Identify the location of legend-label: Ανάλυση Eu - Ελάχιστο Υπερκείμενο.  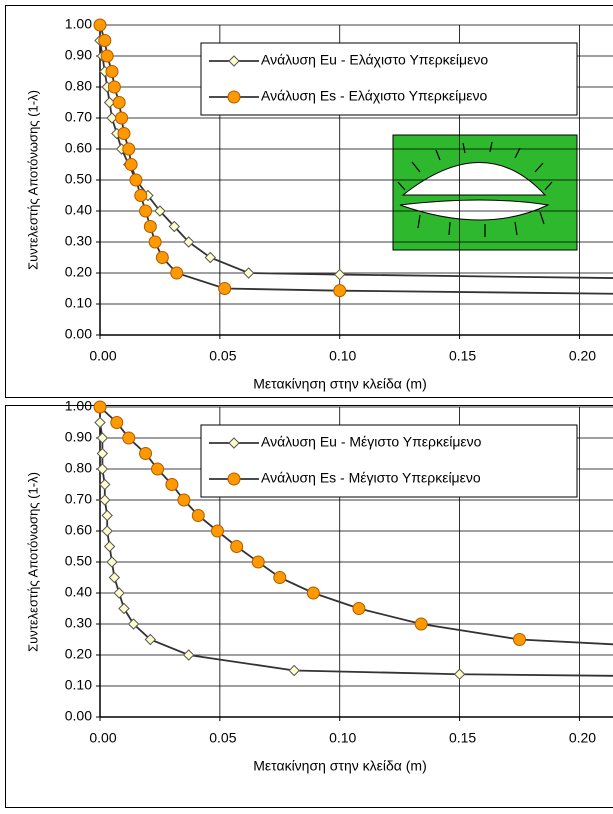
(374, 60).